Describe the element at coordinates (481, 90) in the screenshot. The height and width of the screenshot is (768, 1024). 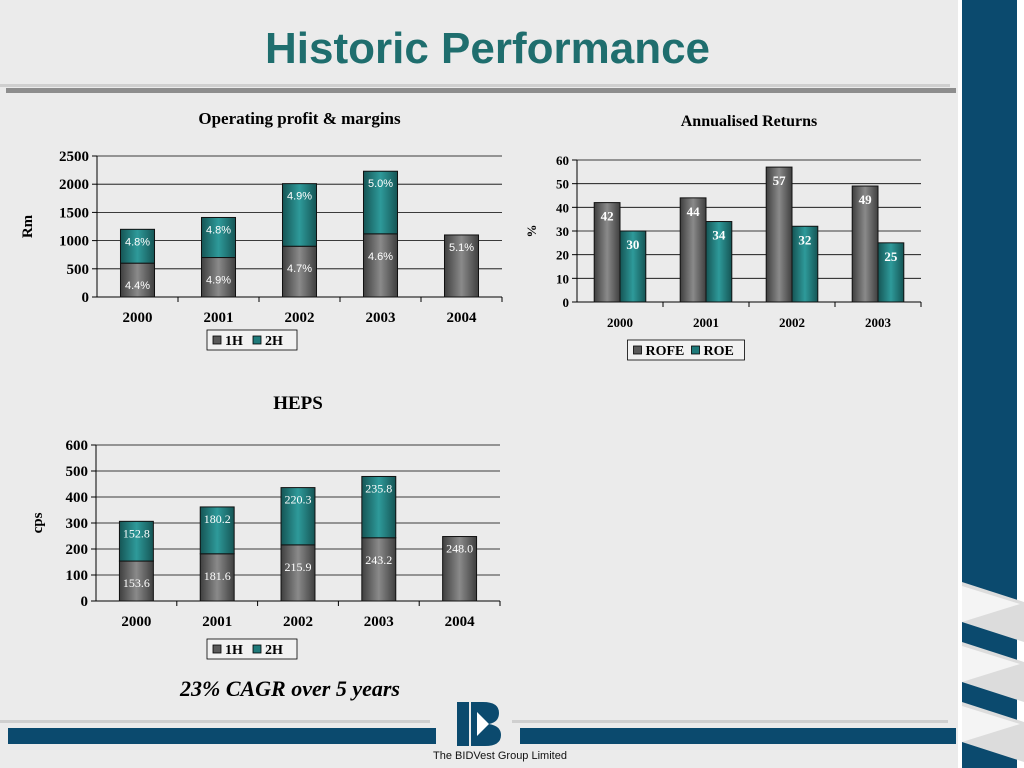
I see `top-rule-dark` at that location.